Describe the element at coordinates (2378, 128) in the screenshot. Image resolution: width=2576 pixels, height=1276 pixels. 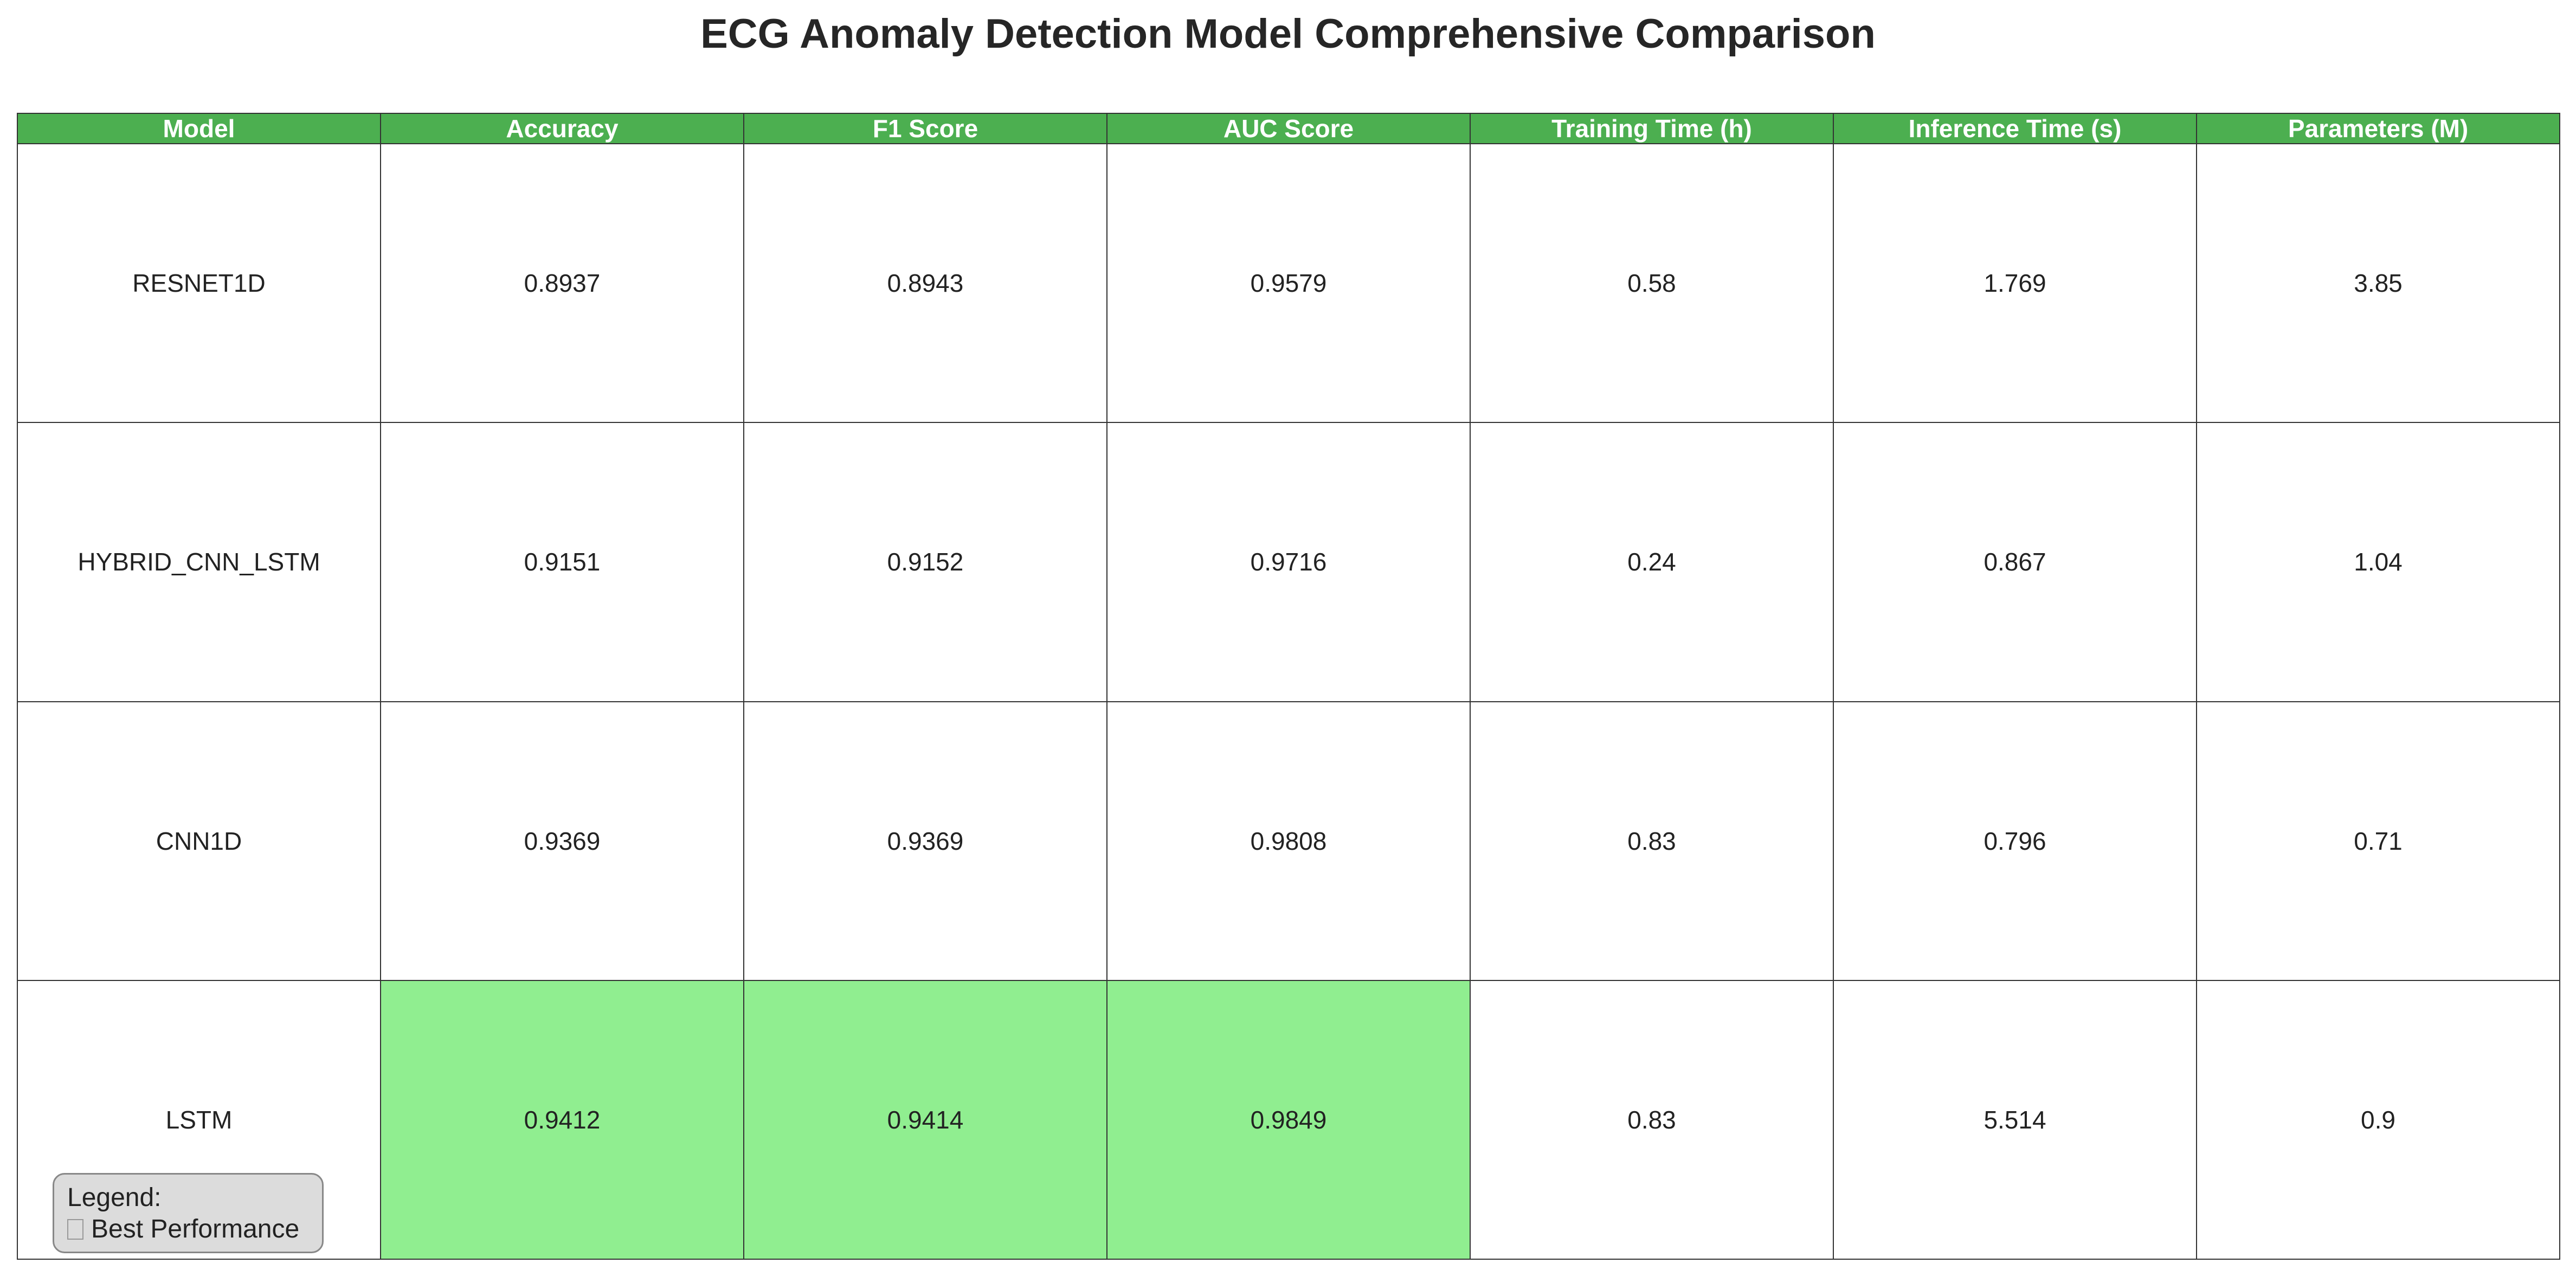
I see `header-cell-parameters: Parameters (M)` at that location.